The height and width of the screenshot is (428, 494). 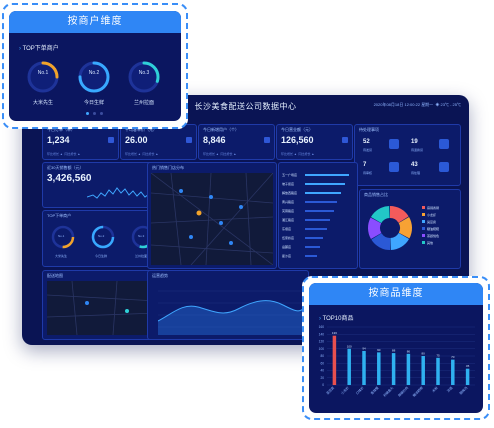 I want to click on bar-value-label: 75, so click(x=438, y=355).